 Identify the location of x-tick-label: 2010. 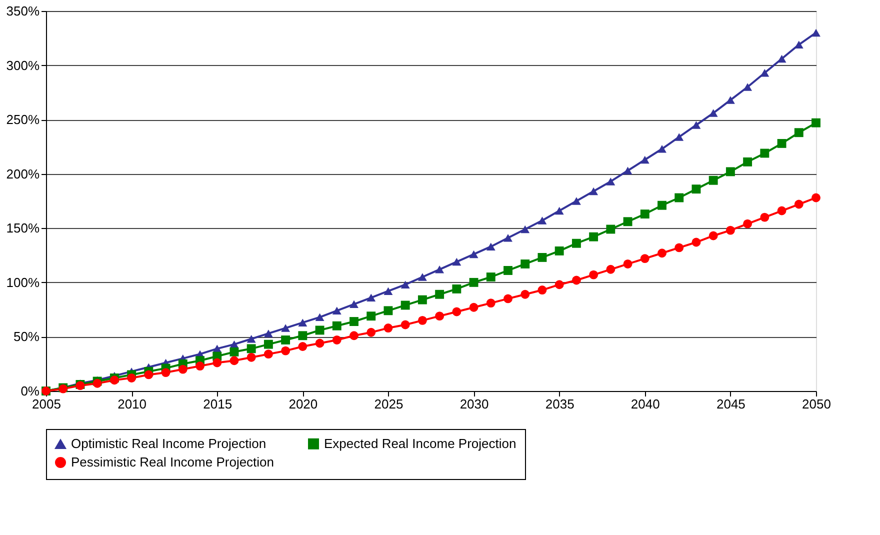
(132, 404).